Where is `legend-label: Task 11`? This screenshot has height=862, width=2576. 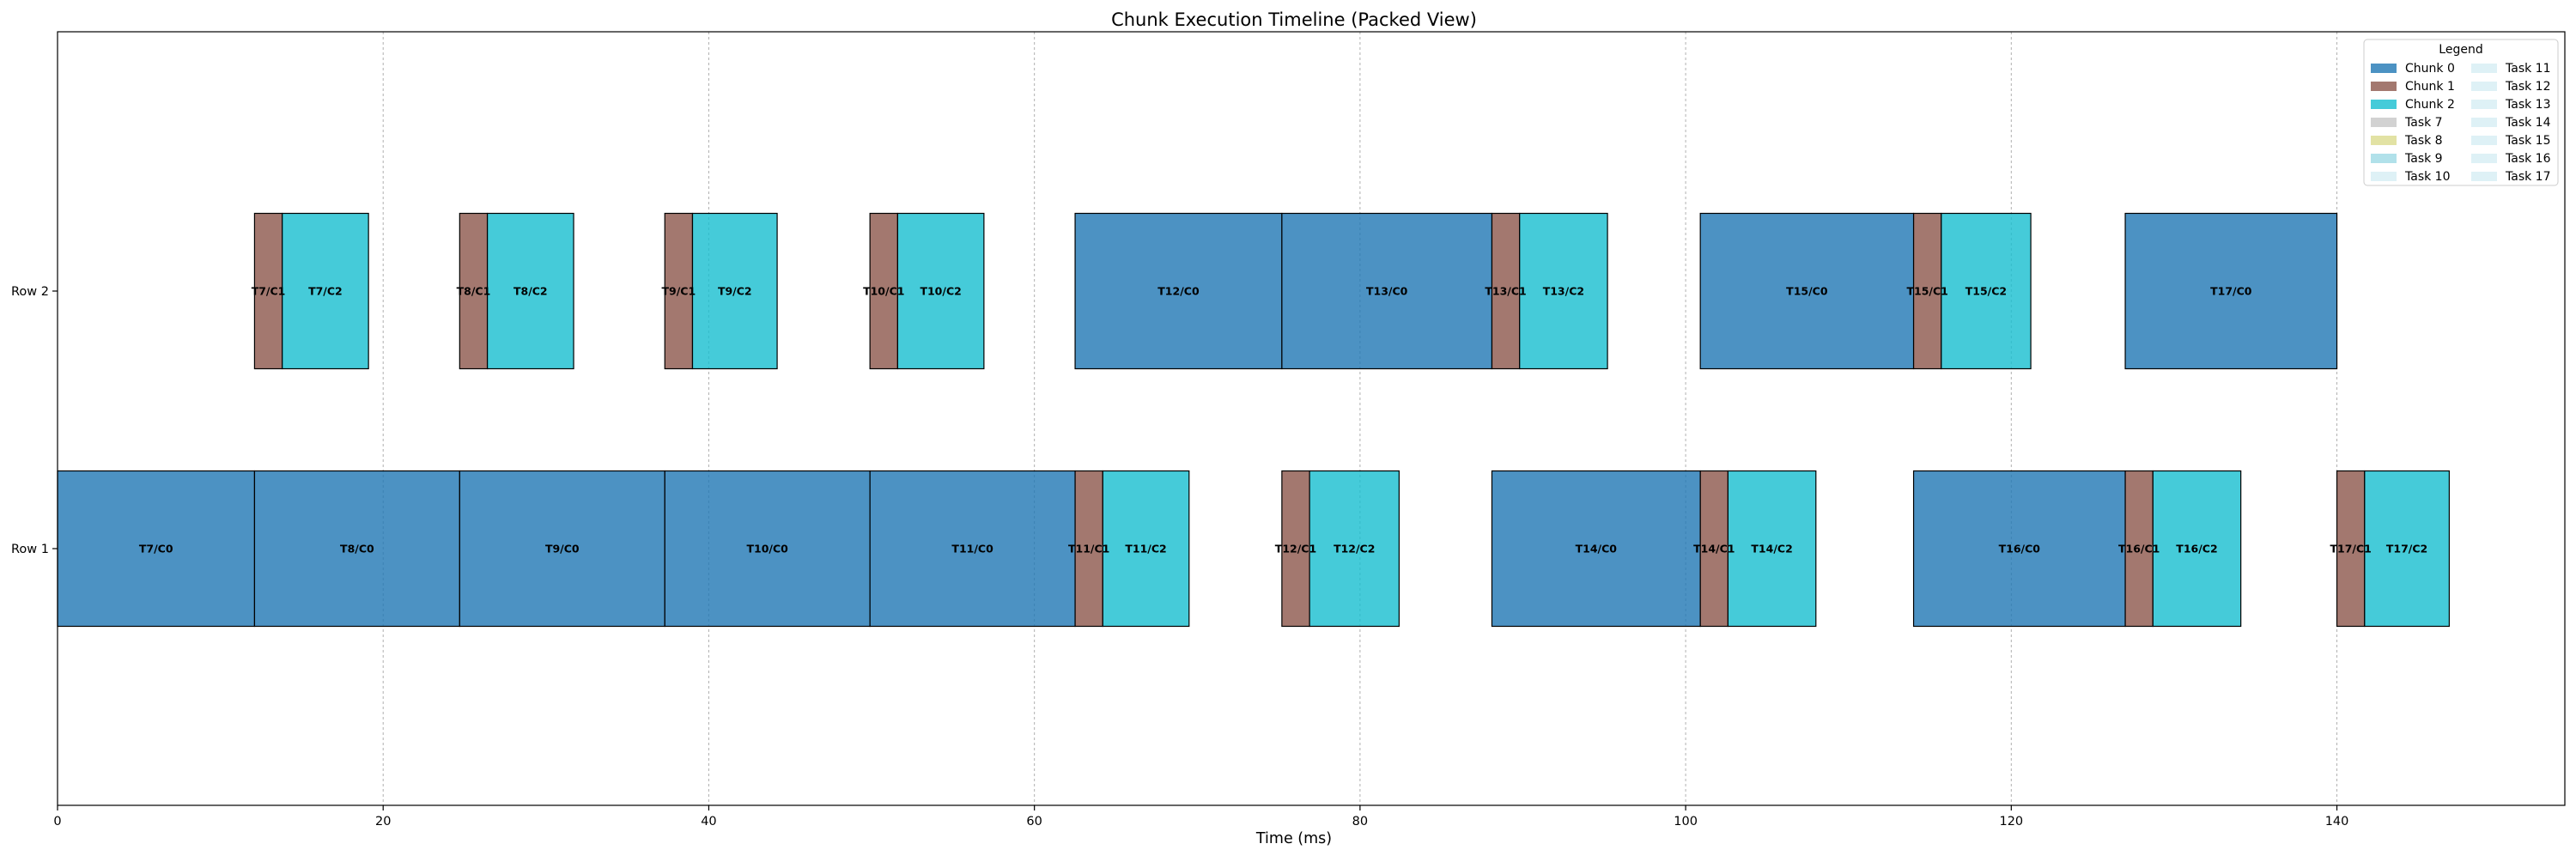
legend-label: Task 11 is located at coordinates (2528, 69).